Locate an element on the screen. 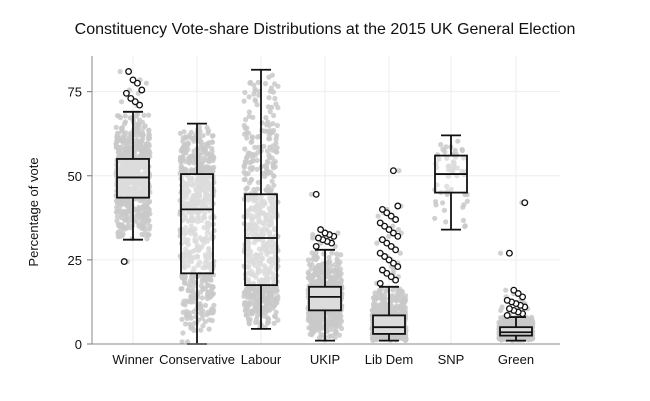 Image resolution: width=650 pixels, height=401 pixels. outlier-ukip is located at coordinates (316, 246).